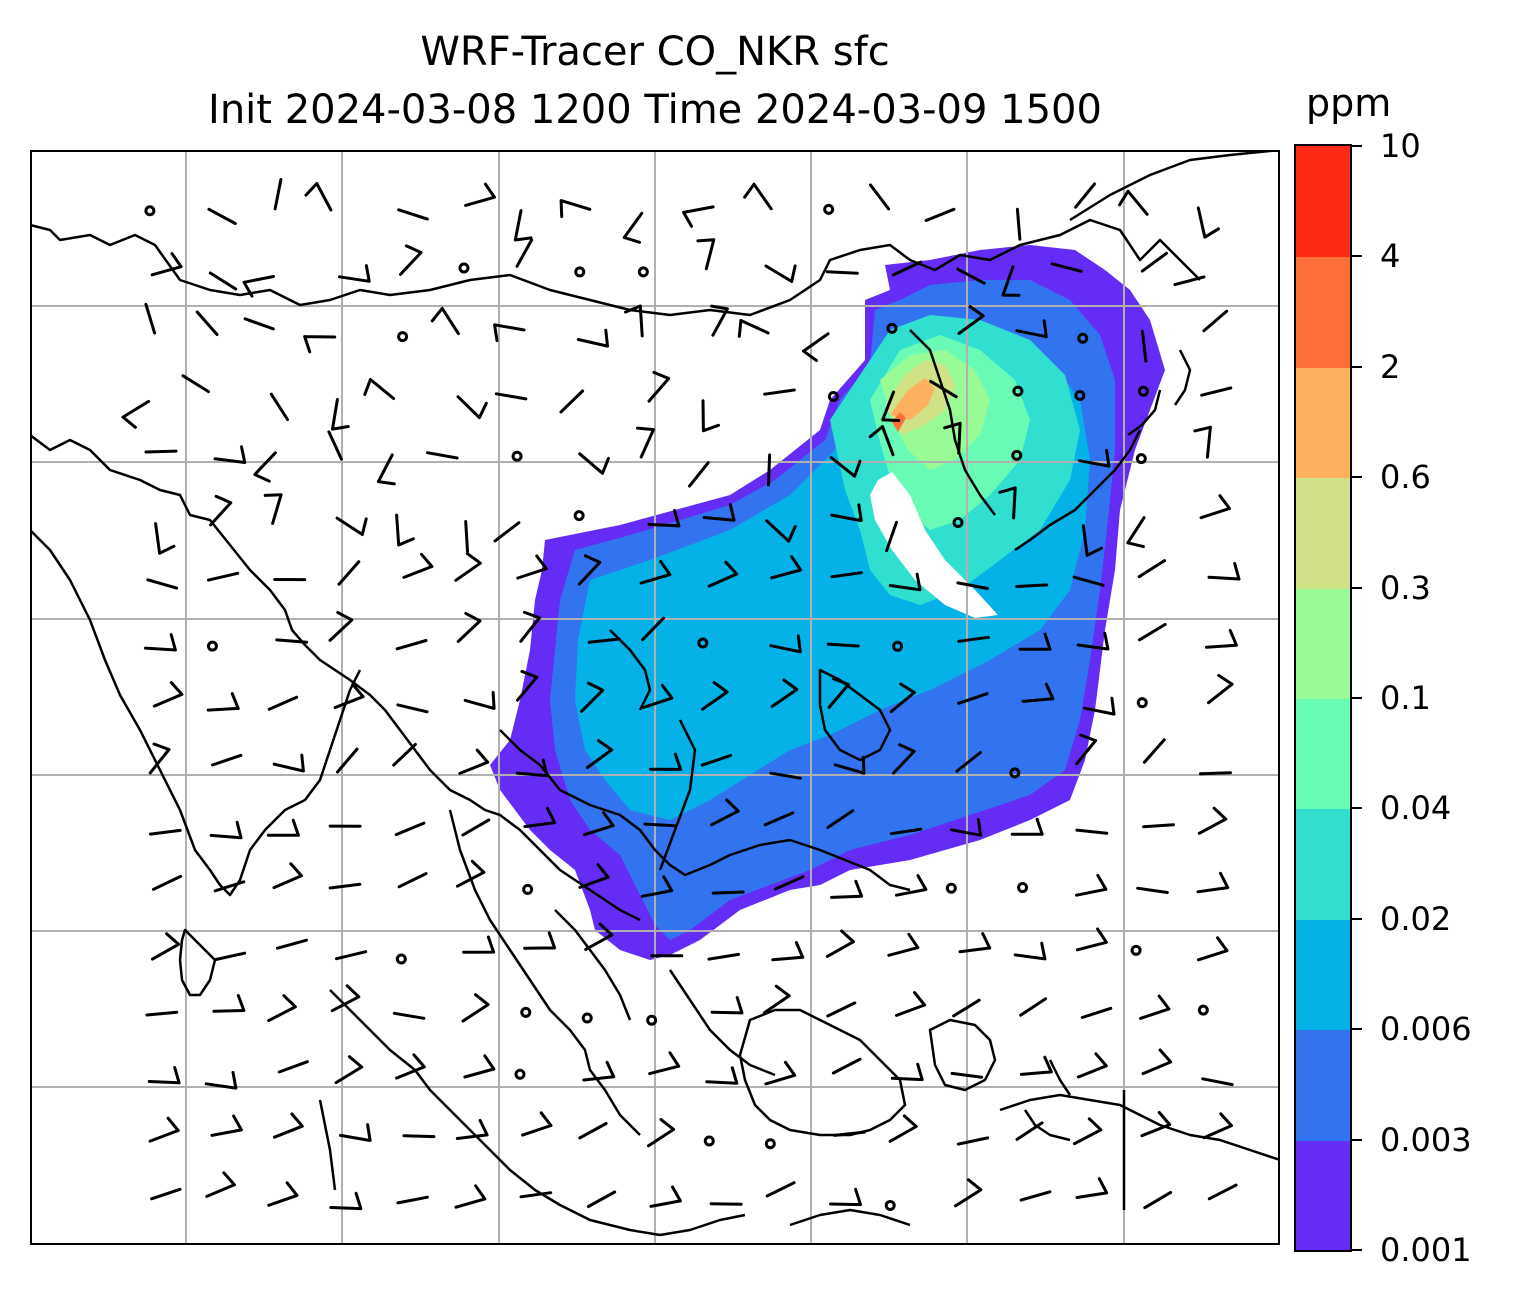 The height and width of the screenshot is (1306, 1528). I want to click on colorbar-tick-label: 0.02, so click(1416, 918).